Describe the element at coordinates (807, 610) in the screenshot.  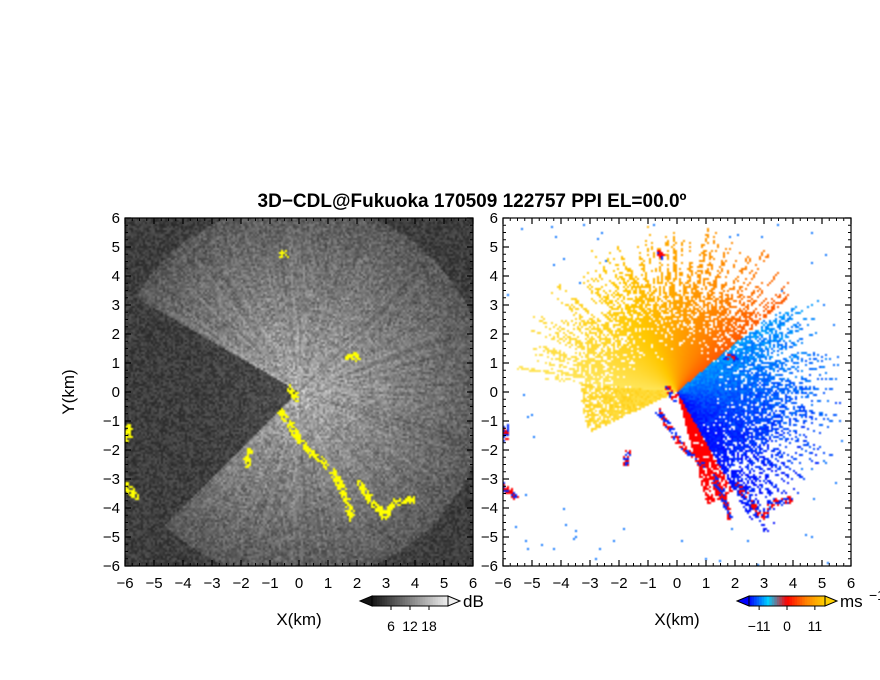
I see `velocity-colorbar: −11 0 11 ms −1` at that location.